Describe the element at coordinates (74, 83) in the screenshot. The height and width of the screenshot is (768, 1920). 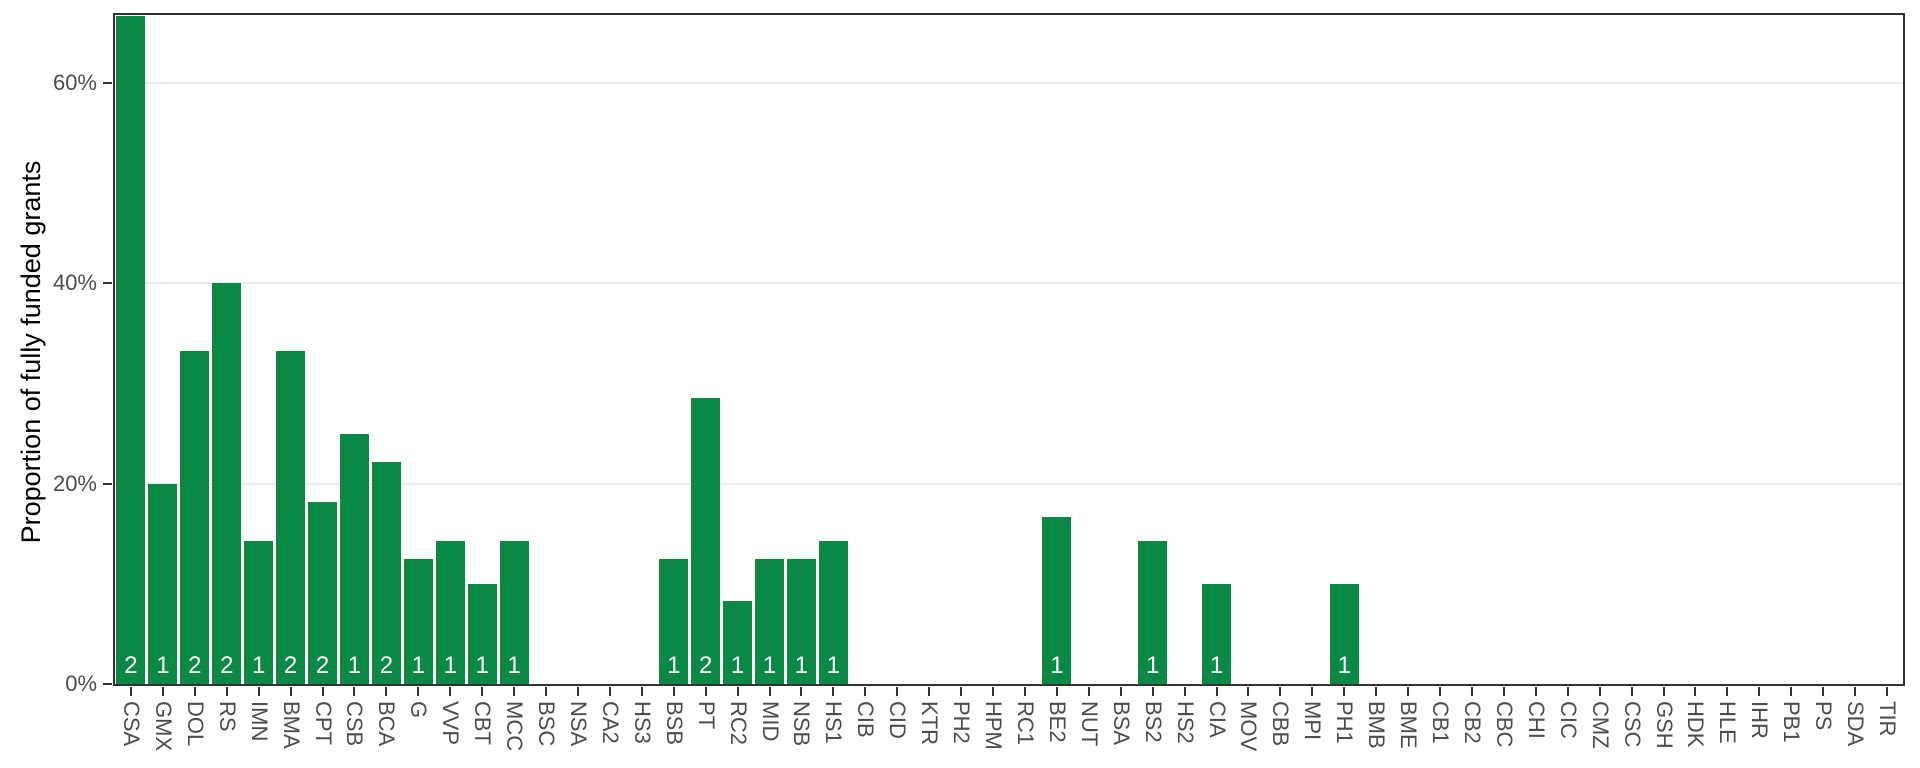
I see `y-tick-label: 60%` at that location.